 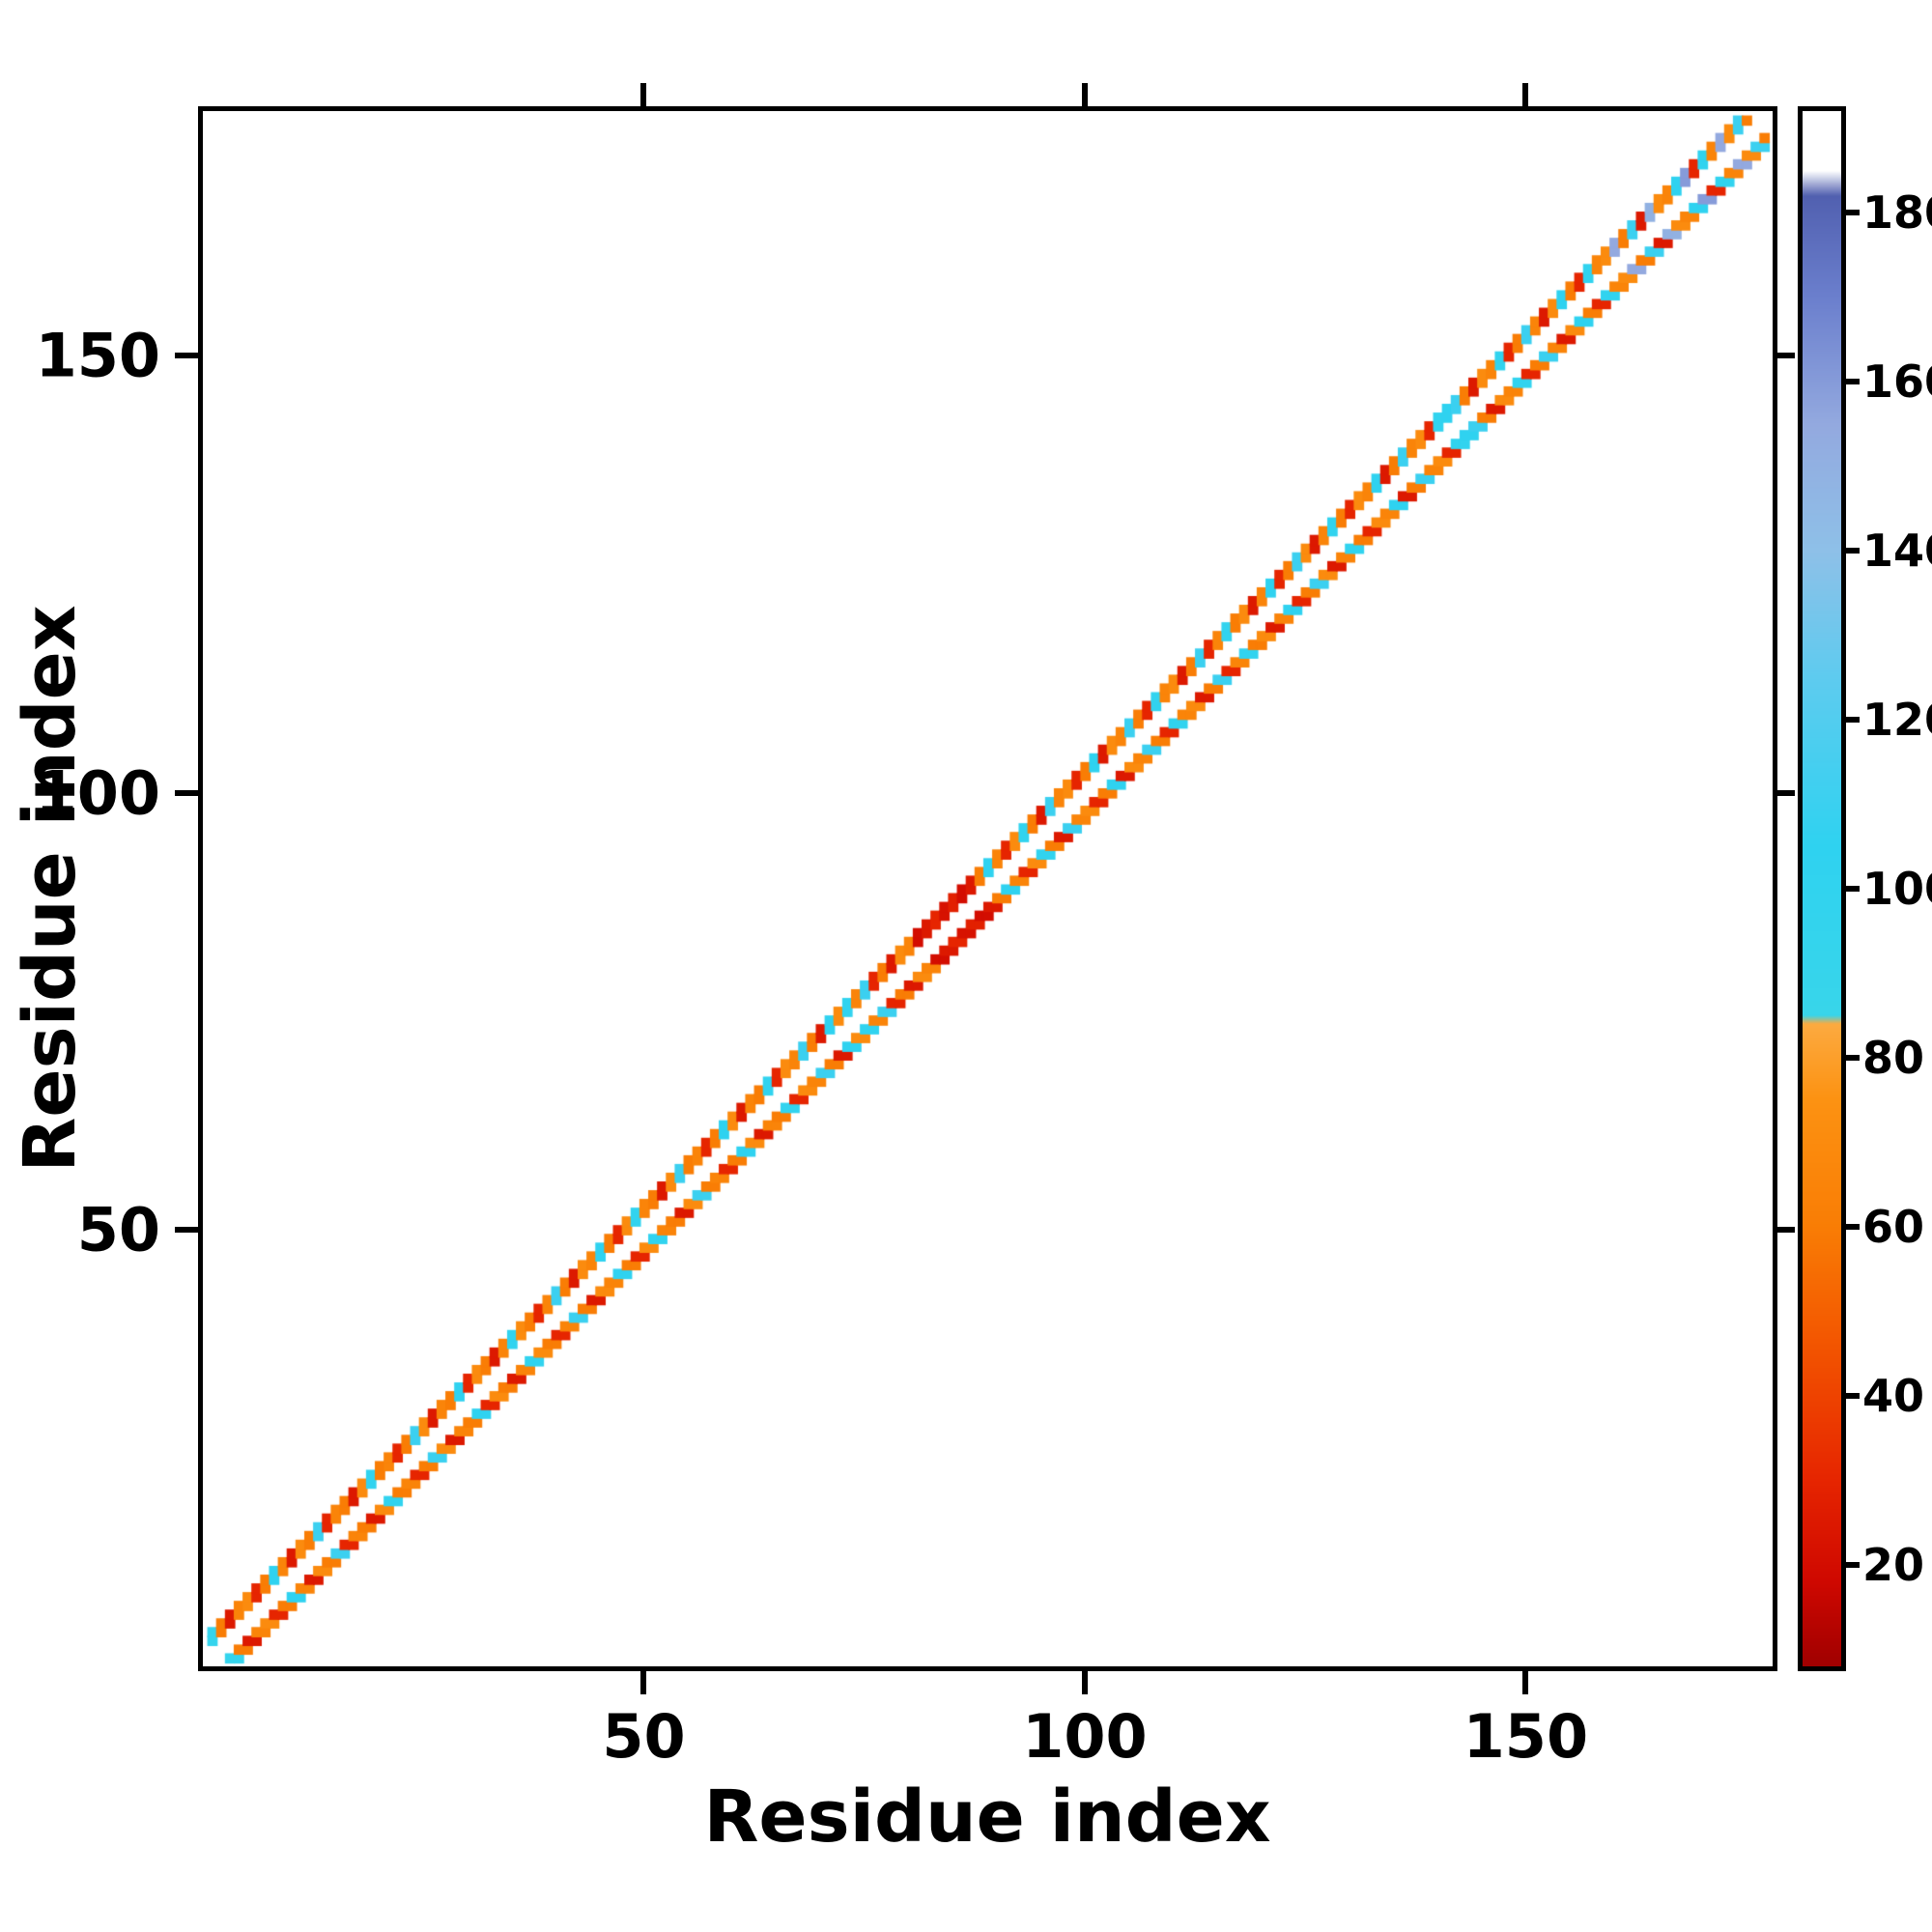 I want to click on x-tick-label: 150, so click(x=1526, y=1736).